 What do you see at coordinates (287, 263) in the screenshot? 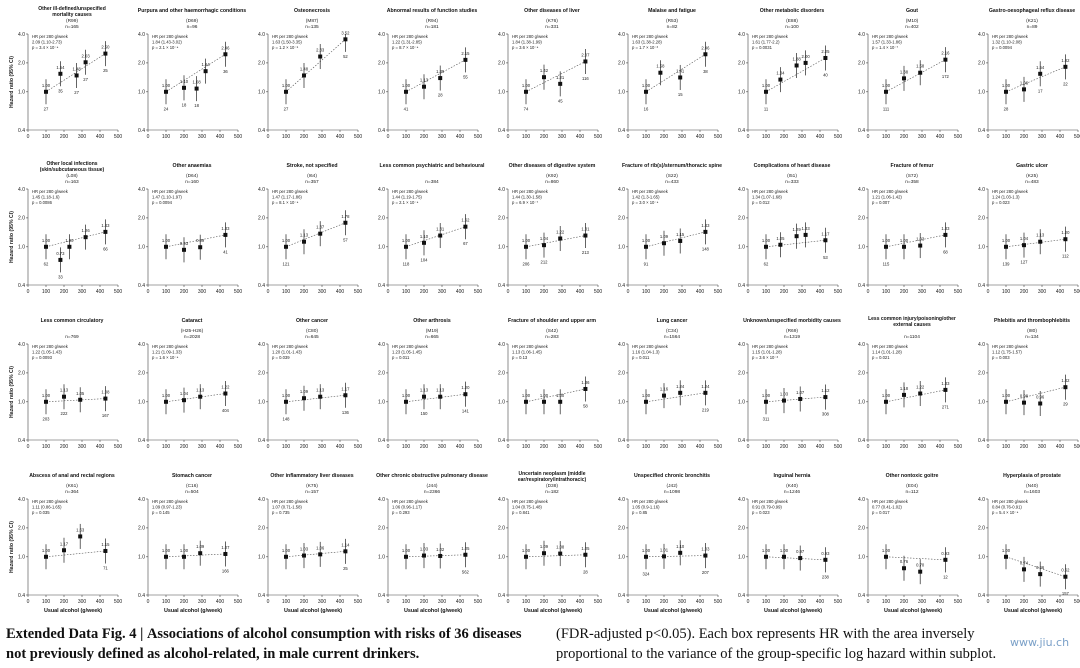
I see `case-count-label: 121` at bounding box center [287, 263].